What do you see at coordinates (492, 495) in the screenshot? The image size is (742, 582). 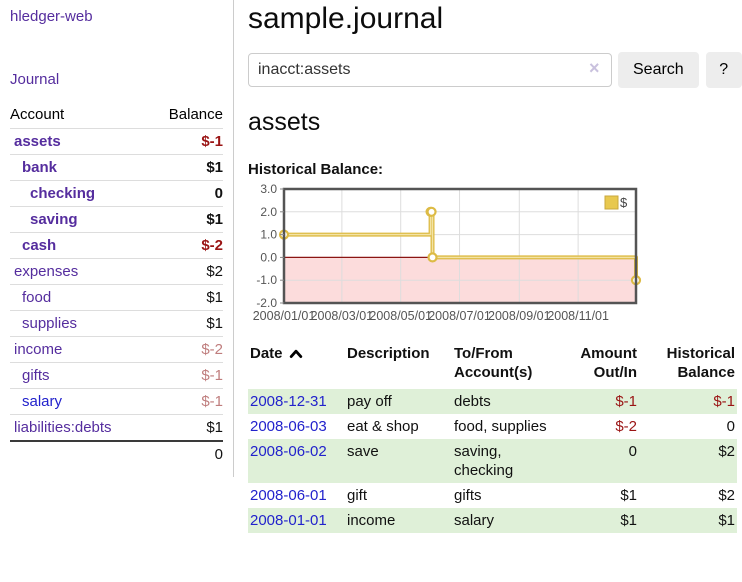 I see `register-row: 2008-06-01 gift gifts $1 $2` at bounding box center [492, 495].